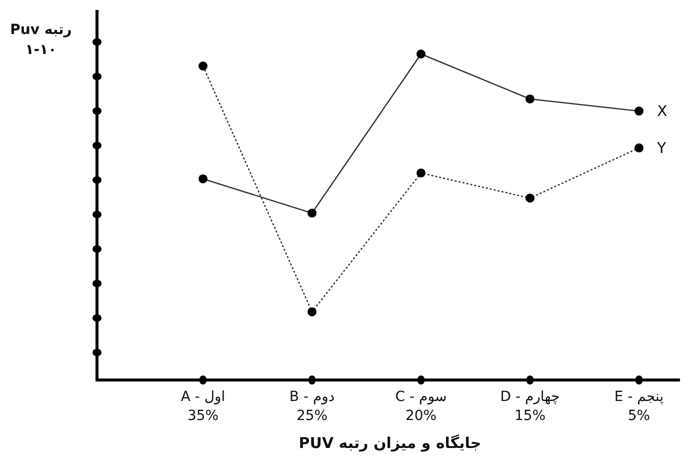 The width and height of the screenshot is (692, 476). Describe the element at coordinates (662, 111) in the screenshot. I see `series-label: X` at that location.